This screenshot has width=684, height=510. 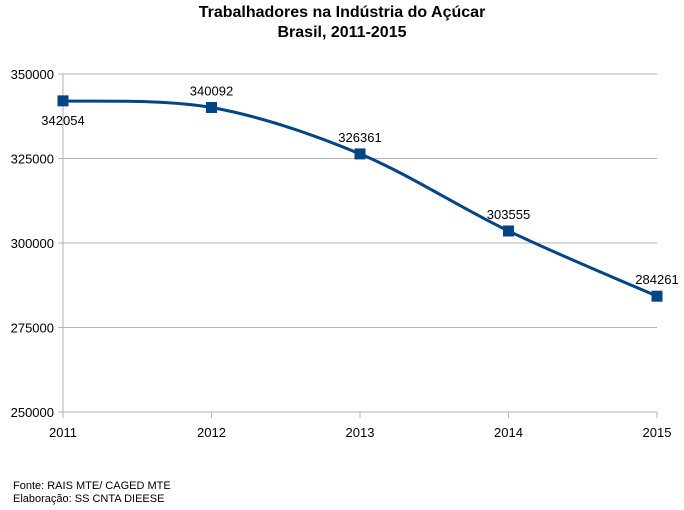 I want to click on x-tick-label: 2012, so click(x=211, y=432).